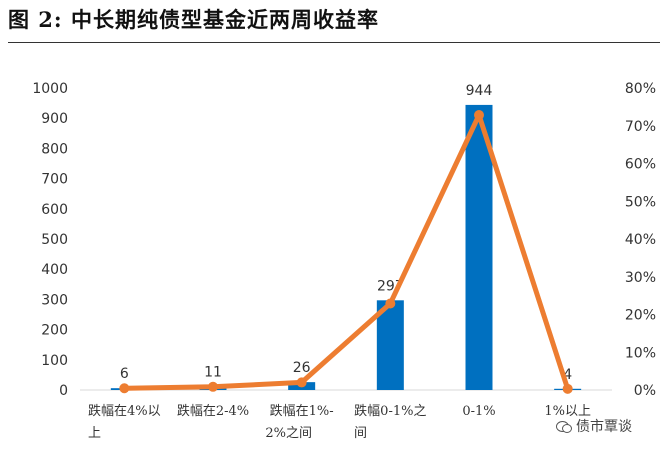 The image size is (669, 454). I want to click on x-axis-category-label: 0-1%, so click(478, 411).